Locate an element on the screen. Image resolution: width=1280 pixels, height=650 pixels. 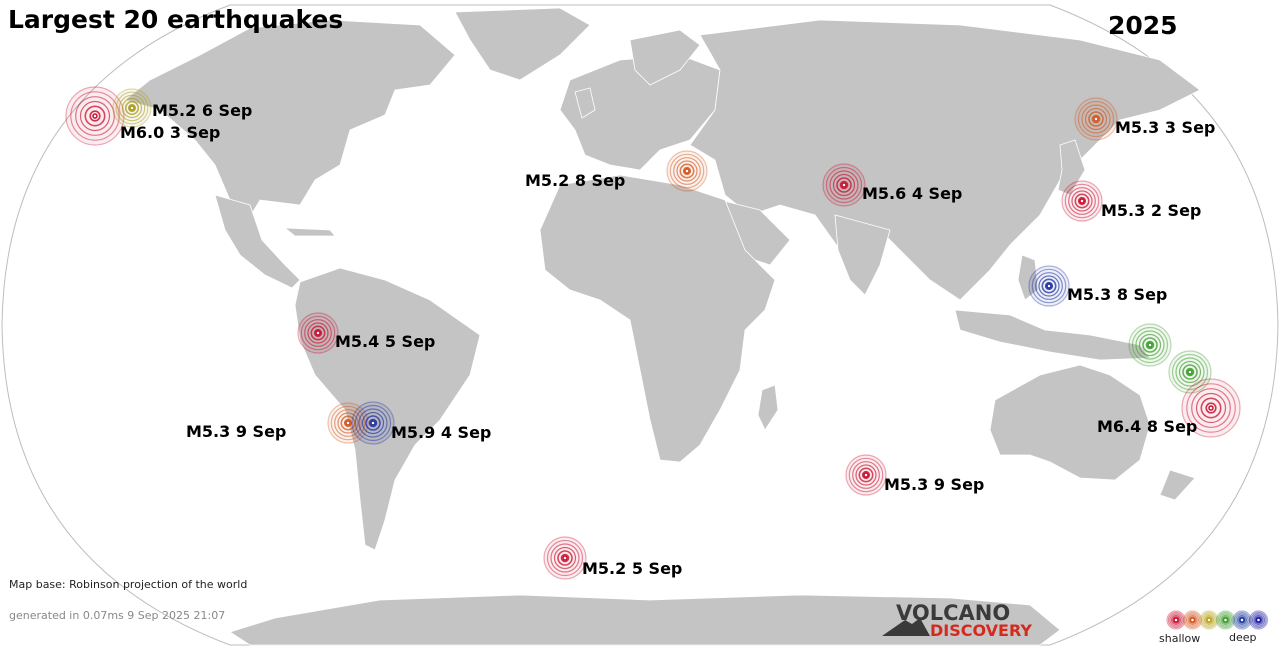
greenland is located at coordinates (522, 44).